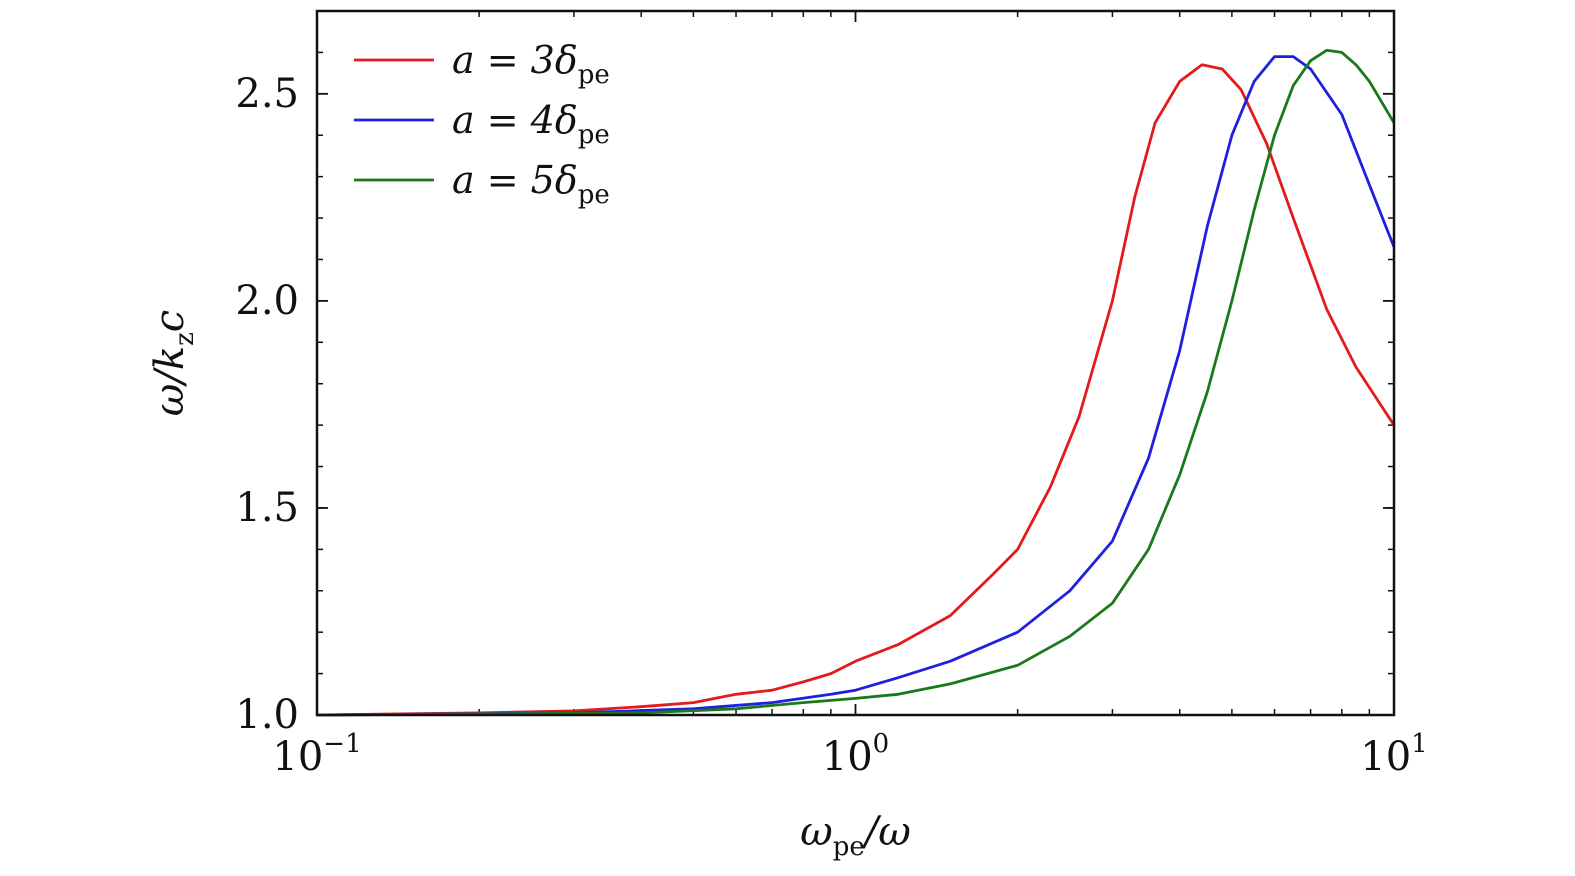 The image size is (1575, 876). What do you see at coordinates (531, 64) in the screenshot?
I see `legend-label-1: a = 3δpe` at bounding box center [531, 64].